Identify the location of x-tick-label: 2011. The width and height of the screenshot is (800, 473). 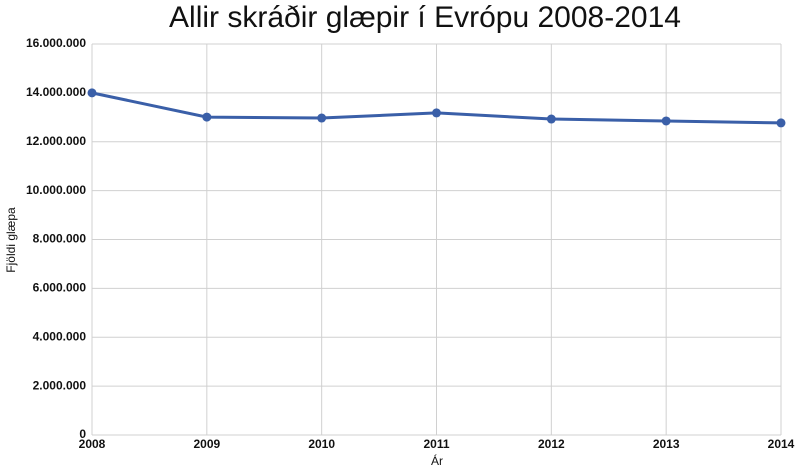
(436, 444).